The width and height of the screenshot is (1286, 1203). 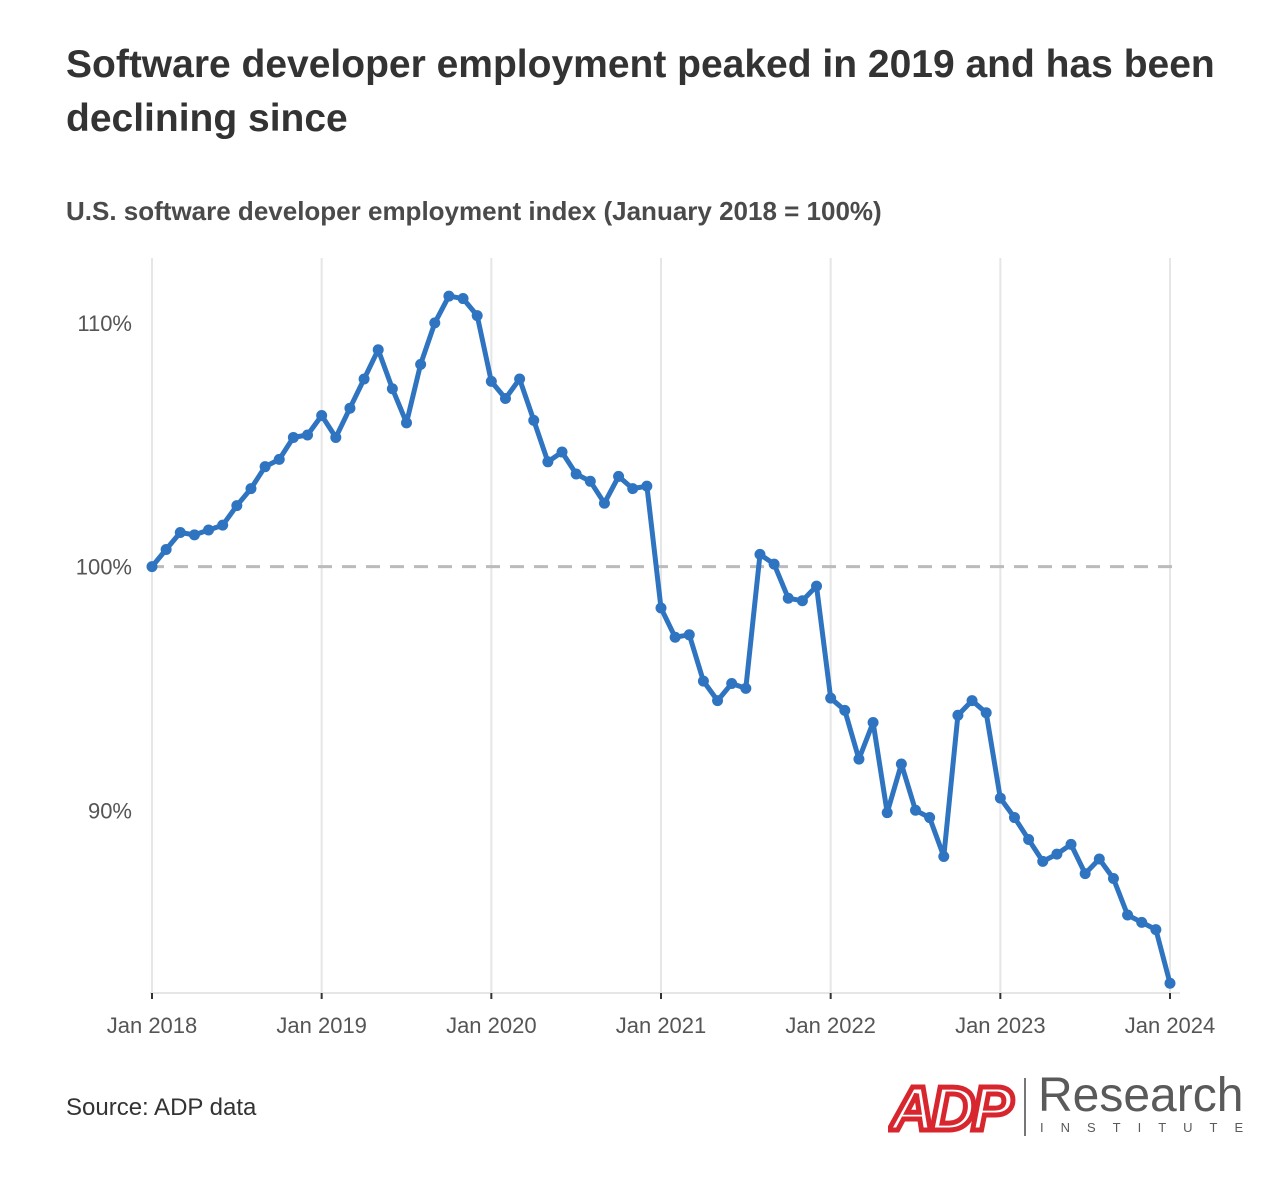 I want to click on adp-research-institute-logo: ADP Research INSTITUTE, so click(x=1065, y=1103).